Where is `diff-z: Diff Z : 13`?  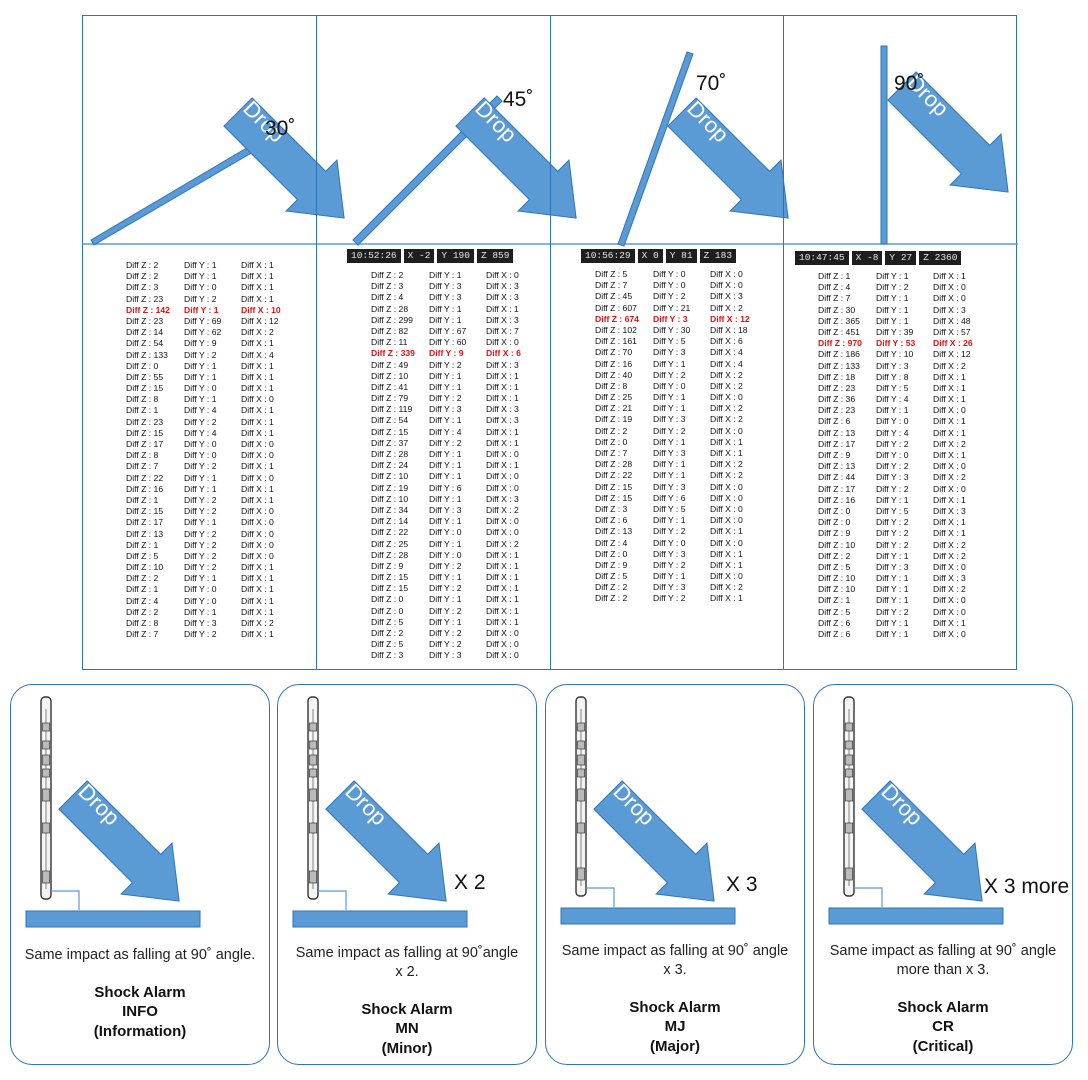
diff-z: Diff Z : 13 is located at coordinates (837, 466).